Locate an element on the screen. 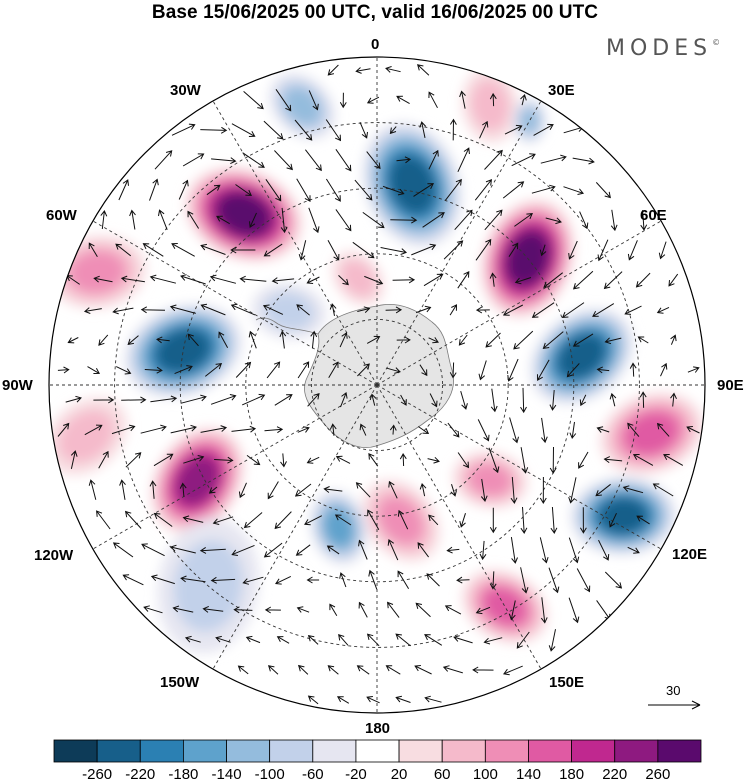 This screenshot has width=750, height=783. lon-label-60e: 60E is located at coordinates (653, 215).